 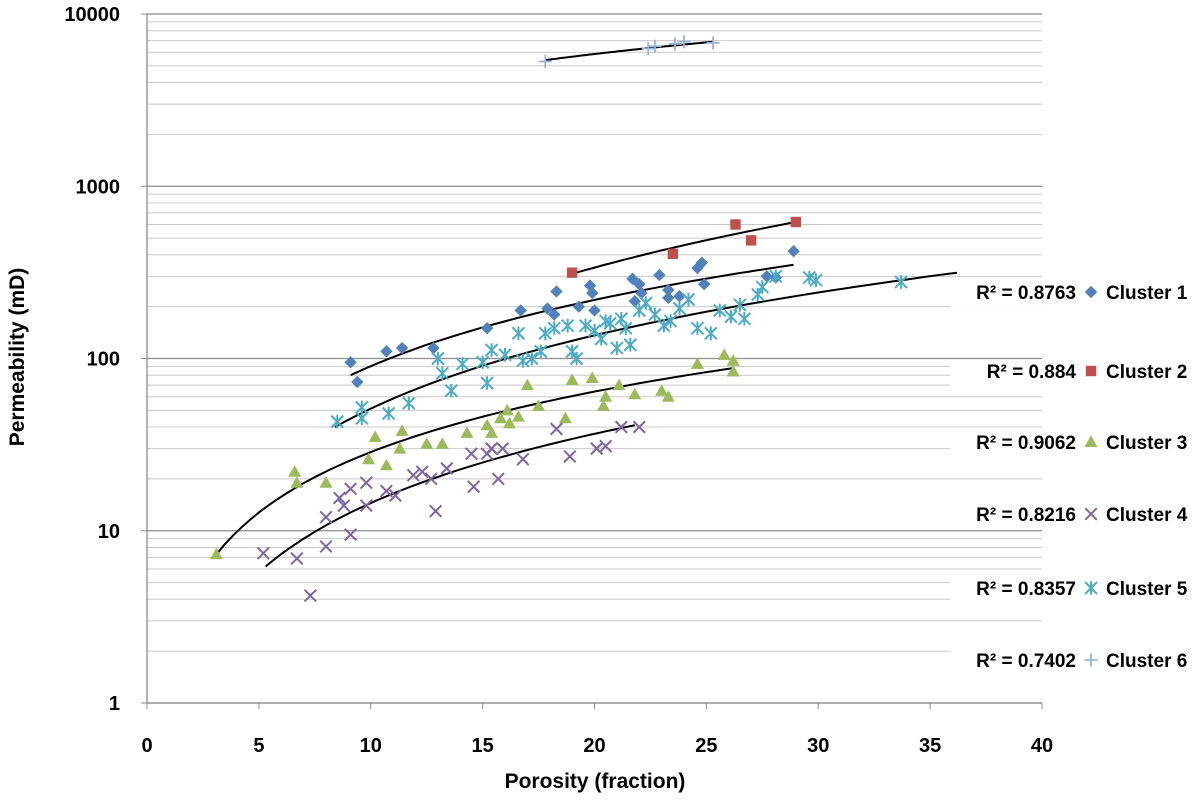 I want to click on y-tick-label: 10, so click(x=109, y=532).